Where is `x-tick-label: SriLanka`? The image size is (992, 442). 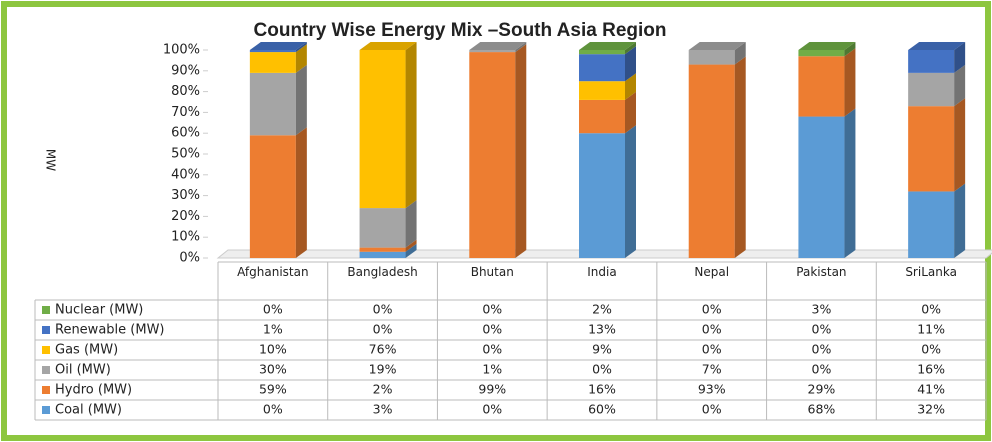
x-tick-label: SriLanka is located at coordinates (931, 272).